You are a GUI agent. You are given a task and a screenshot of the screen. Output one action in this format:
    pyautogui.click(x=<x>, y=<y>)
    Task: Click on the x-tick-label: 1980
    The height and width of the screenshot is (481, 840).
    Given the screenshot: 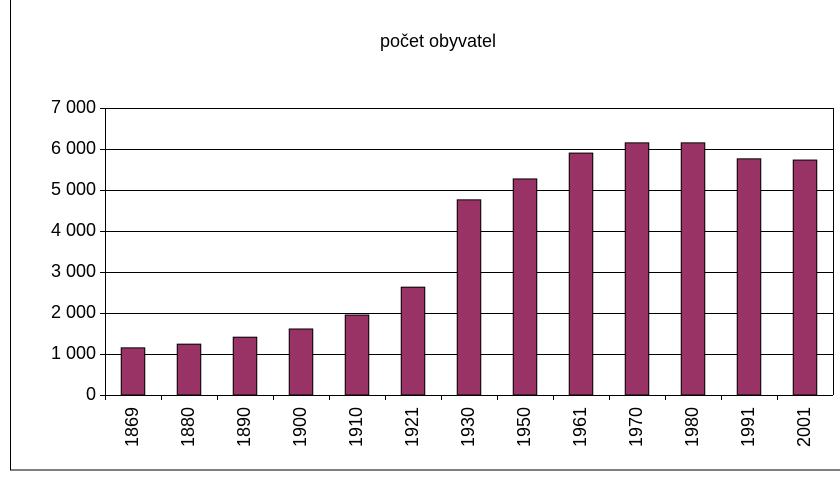 What is the action you would take?
    pyautogui.click(x=692, y=427)
    